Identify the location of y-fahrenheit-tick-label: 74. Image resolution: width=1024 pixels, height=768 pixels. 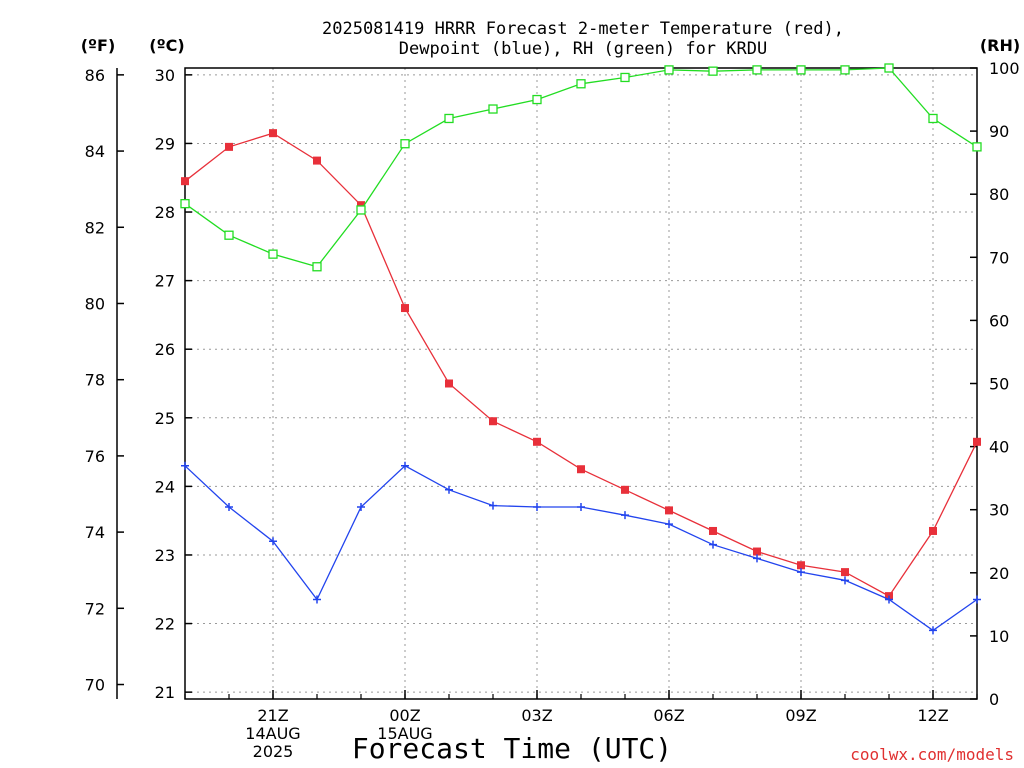
(95, 532).